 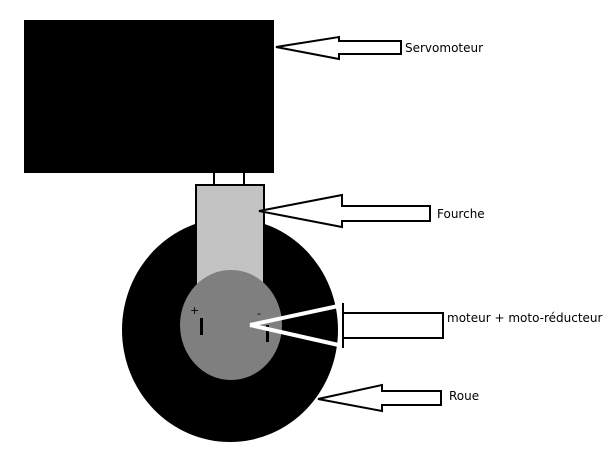 I want to click on servomotor-block, so click(x=149, y=96).